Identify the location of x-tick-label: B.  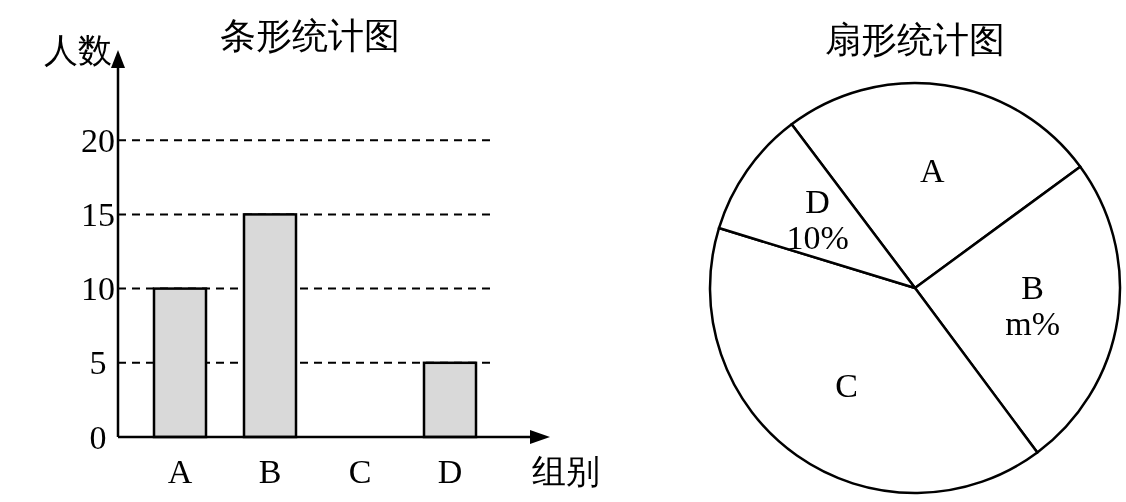
(270, 471).